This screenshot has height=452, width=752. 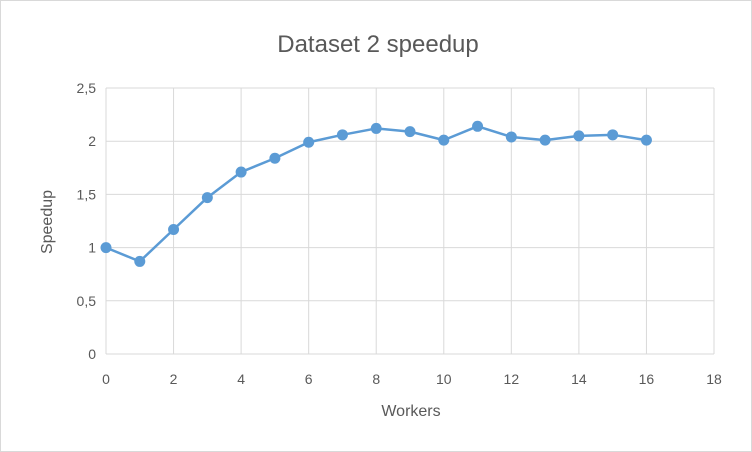 I want to click on y-axis-title: Speedup, so click(x=47, y=222).